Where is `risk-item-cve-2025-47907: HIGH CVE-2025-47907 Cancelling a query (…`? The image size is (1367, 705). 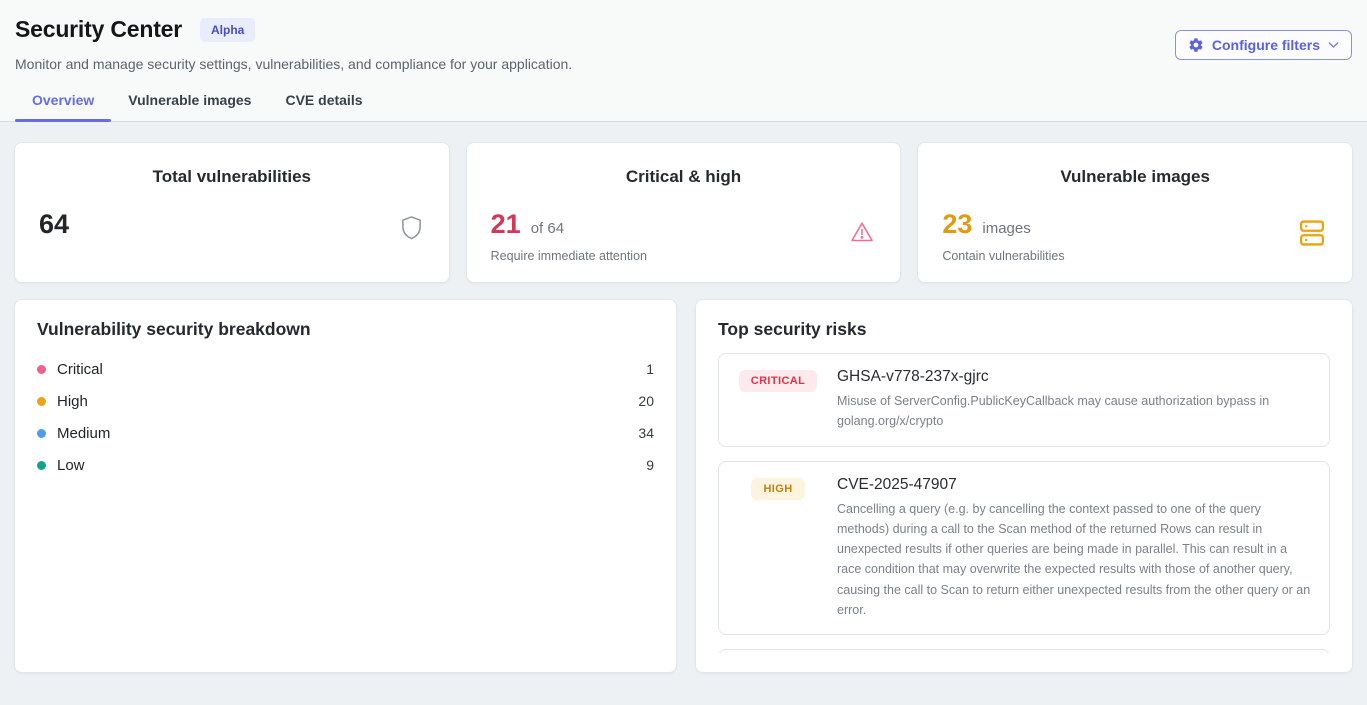 risk-item-cve-2025-47907: HIGH CVE-2025-47907 Cancelling a query (… is located at coordinates (1024, 547).